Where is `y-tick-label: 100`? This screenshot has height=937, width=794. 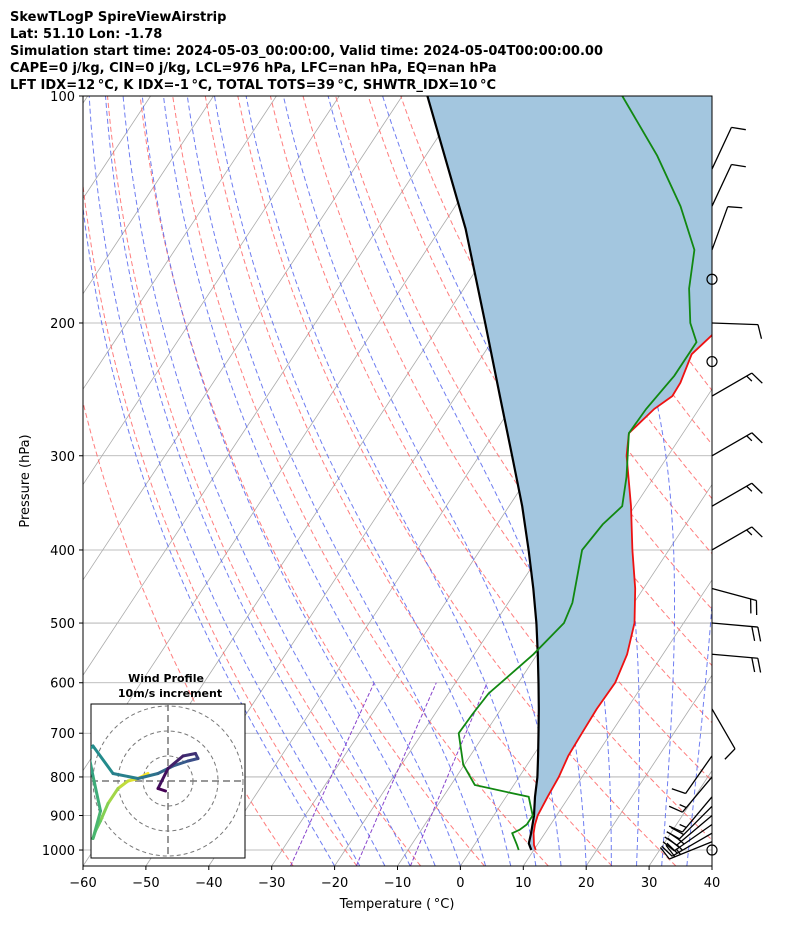 y-tick-label: 100 is located at coordinates (62, 97).